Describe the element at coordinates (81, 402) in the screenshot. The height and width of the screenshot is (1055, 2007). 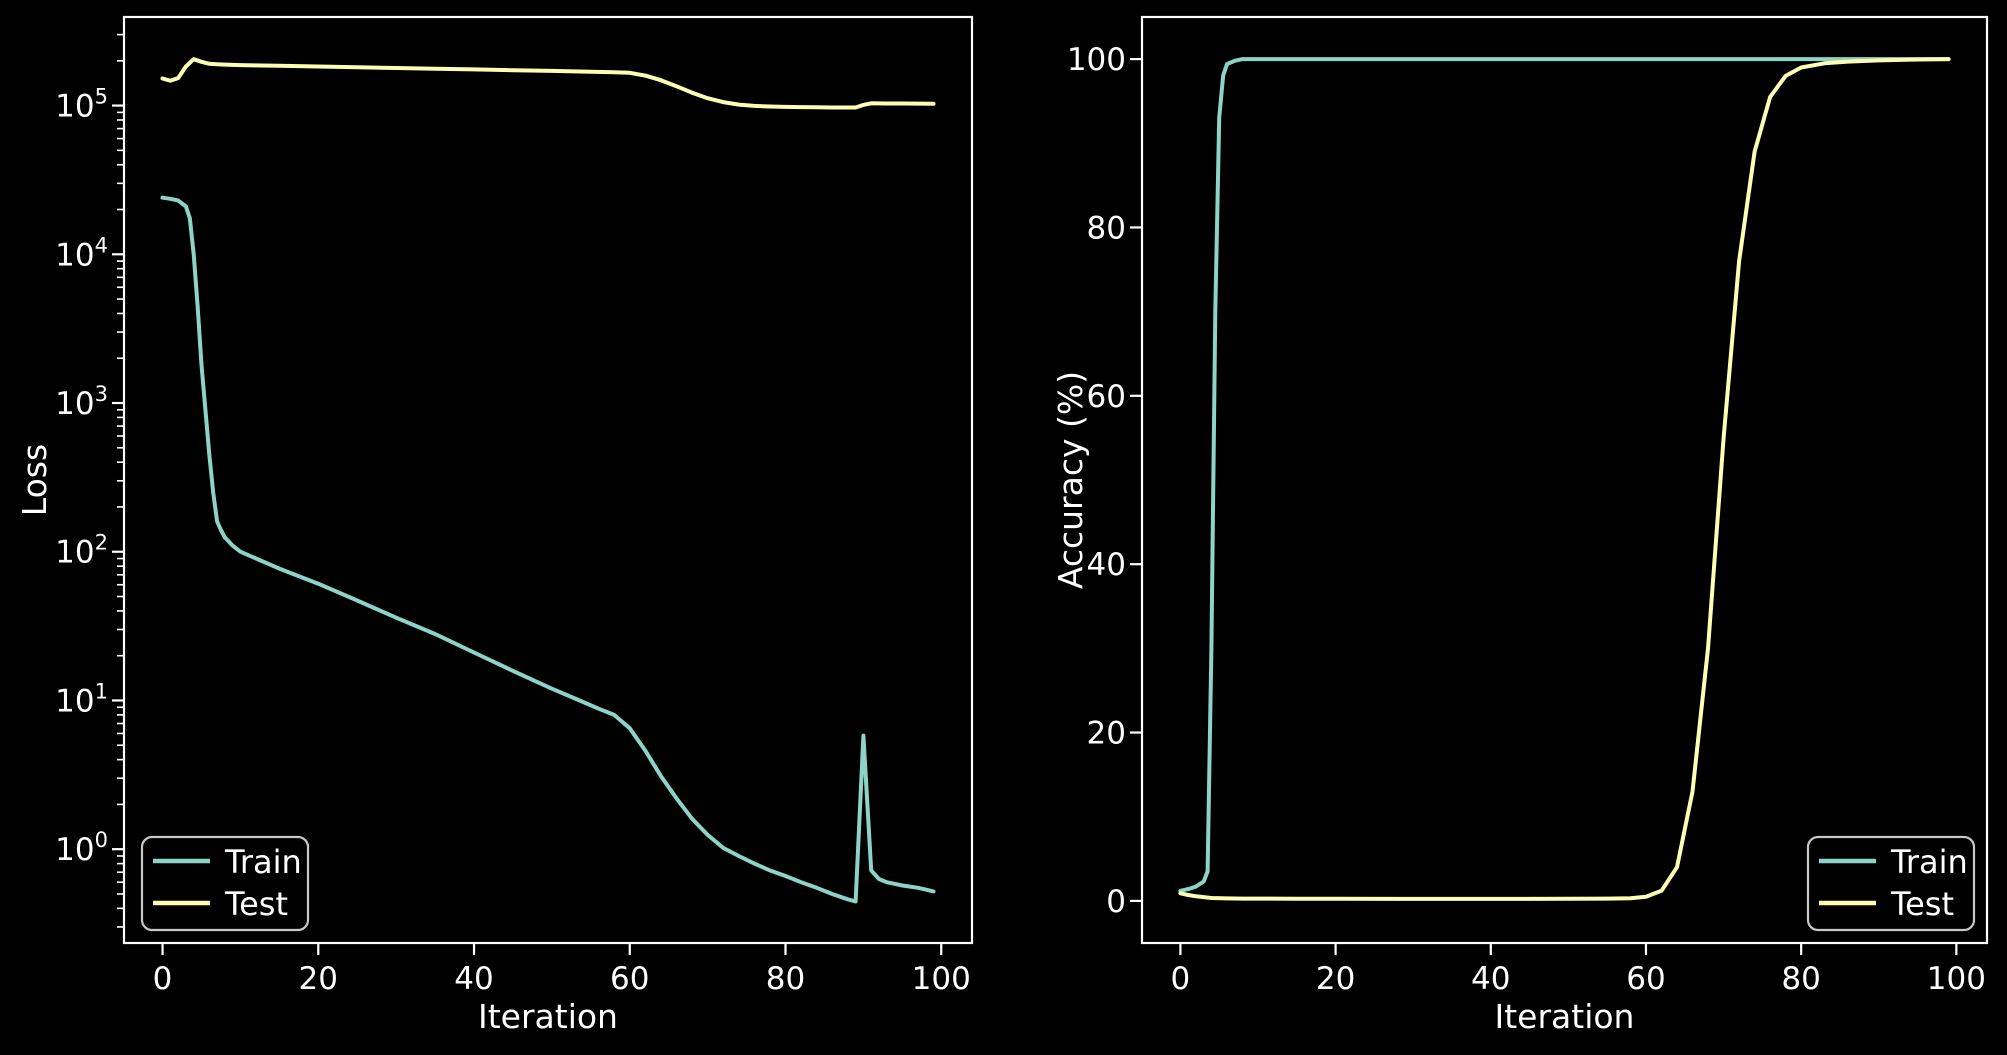
I see `y-tick-label: 10³` at that location.